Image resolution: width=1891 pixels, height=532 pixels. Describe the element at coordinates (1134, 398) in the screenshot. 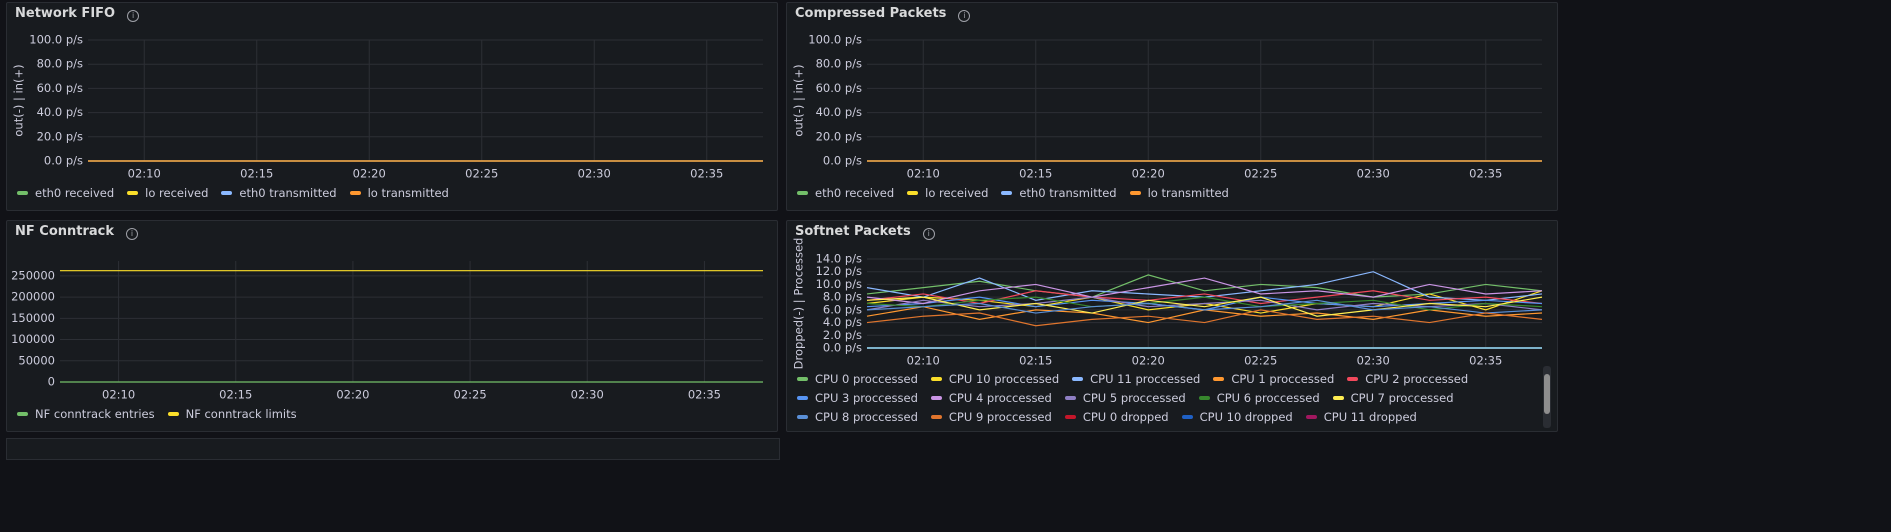

I see `legend-label: CPU 5 proccessed` at that location.